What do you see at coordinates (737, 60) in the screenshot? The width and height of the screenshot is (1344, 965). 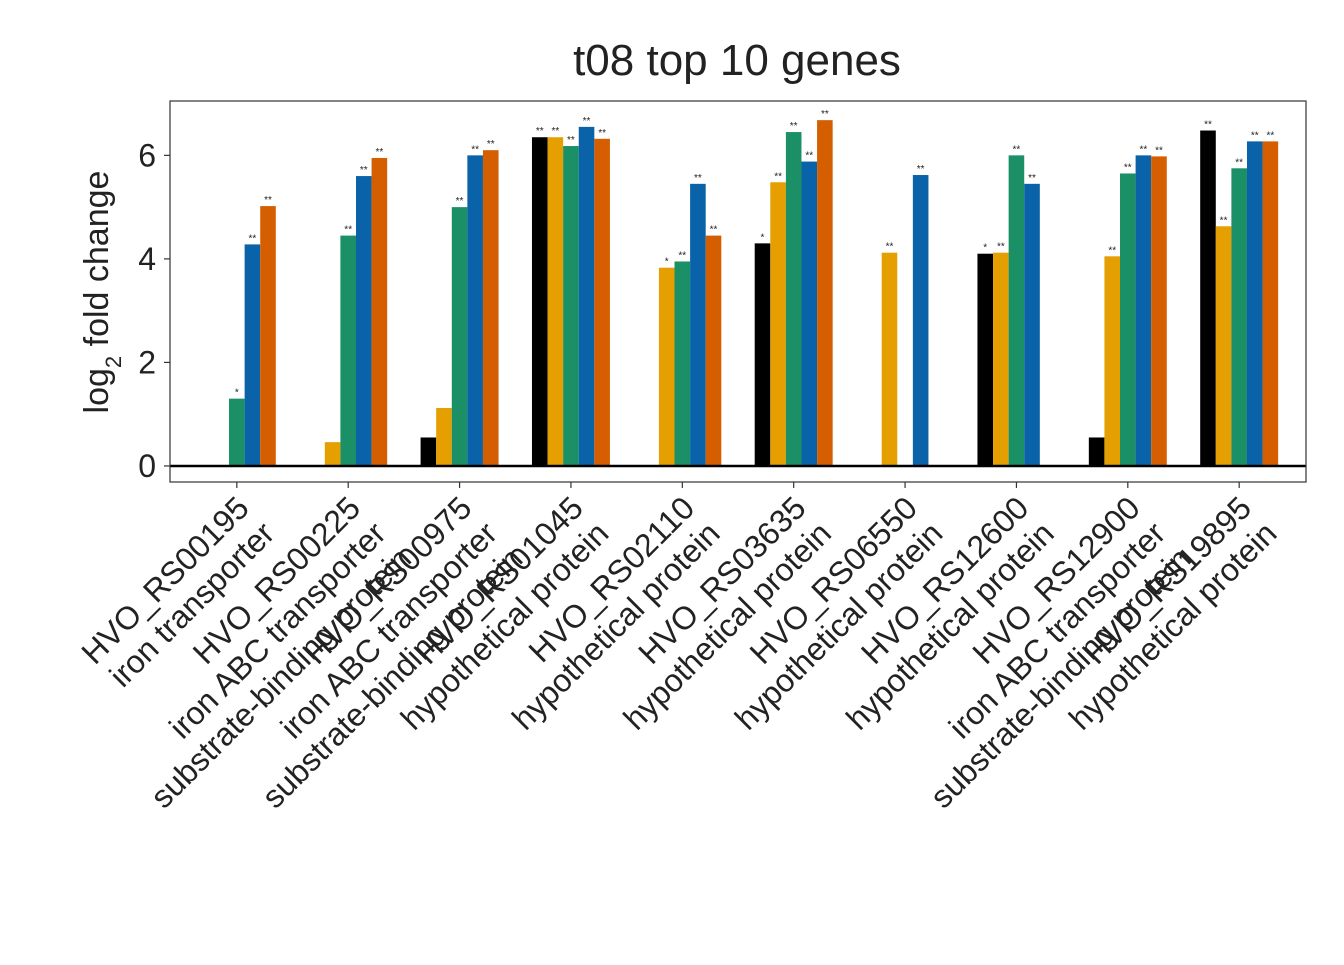 I see `chart-title: t08 top 10 genes` at bounding box center [737, 60].